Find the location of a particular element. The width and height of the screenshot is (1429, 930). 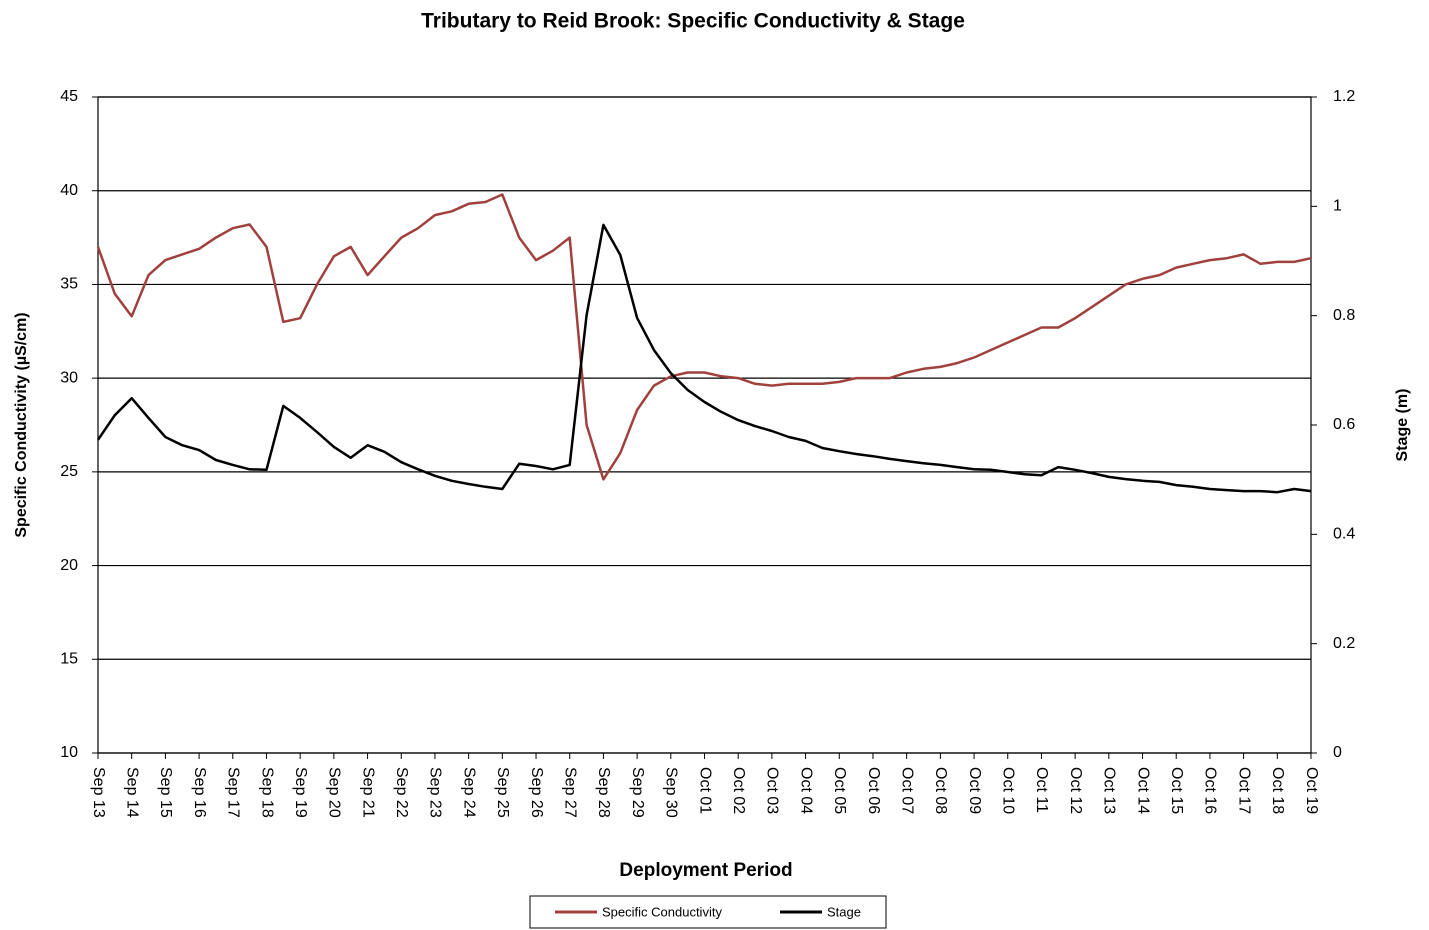

x-tick-label: Oct 06 is located at coordinates (873, 790).